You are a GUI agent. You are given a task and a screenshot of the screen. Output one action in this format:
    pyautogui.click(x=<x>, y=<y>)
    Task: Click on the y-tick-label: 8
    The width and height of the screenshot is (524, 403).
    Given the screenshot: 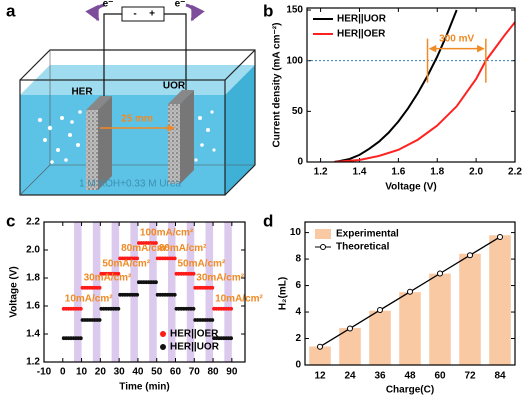 What is the action you would take?
    pyautogui.click(x=298, y=259)
    